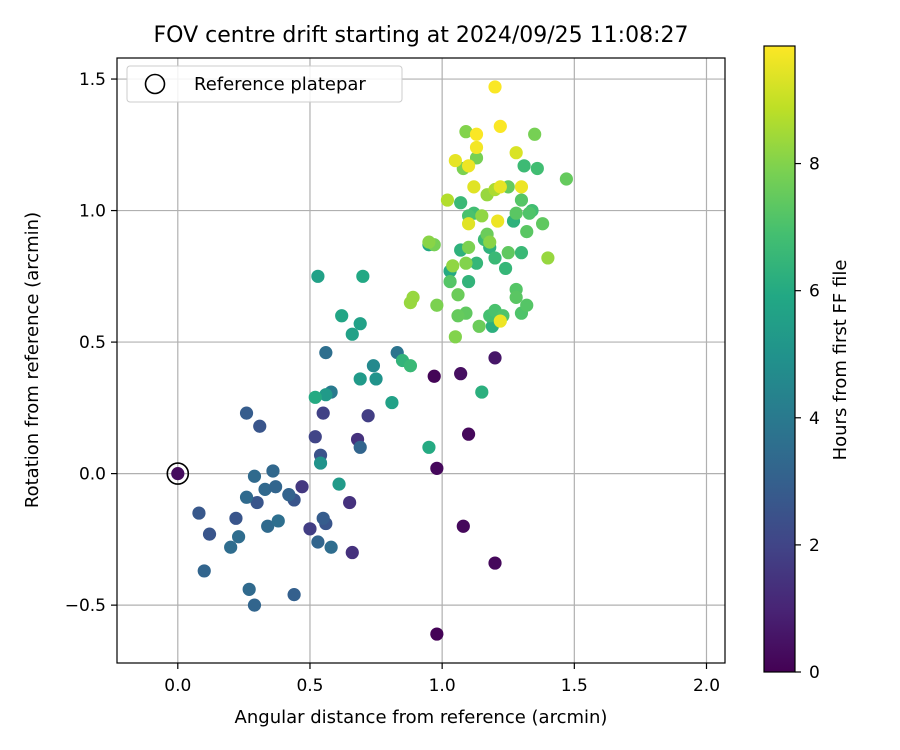 The height and width of the screenshot is (750, 900). I want to click on legend: Reference platepar, so click(264, 84).